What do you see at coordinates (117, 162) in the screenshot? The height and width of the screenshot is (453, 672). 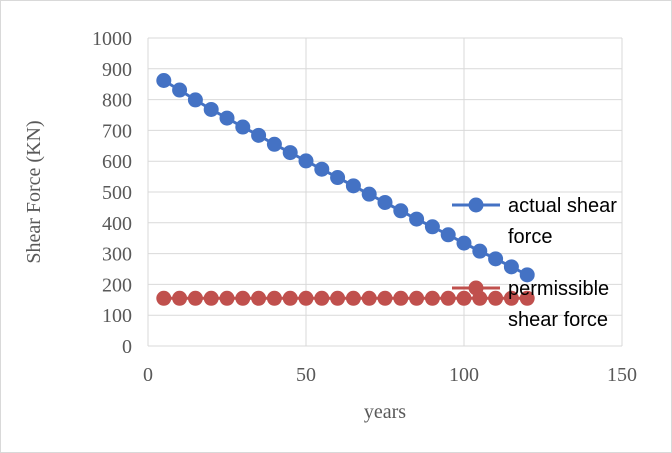 I see `y-tick-label: 600` at bounding box center [117, 162].